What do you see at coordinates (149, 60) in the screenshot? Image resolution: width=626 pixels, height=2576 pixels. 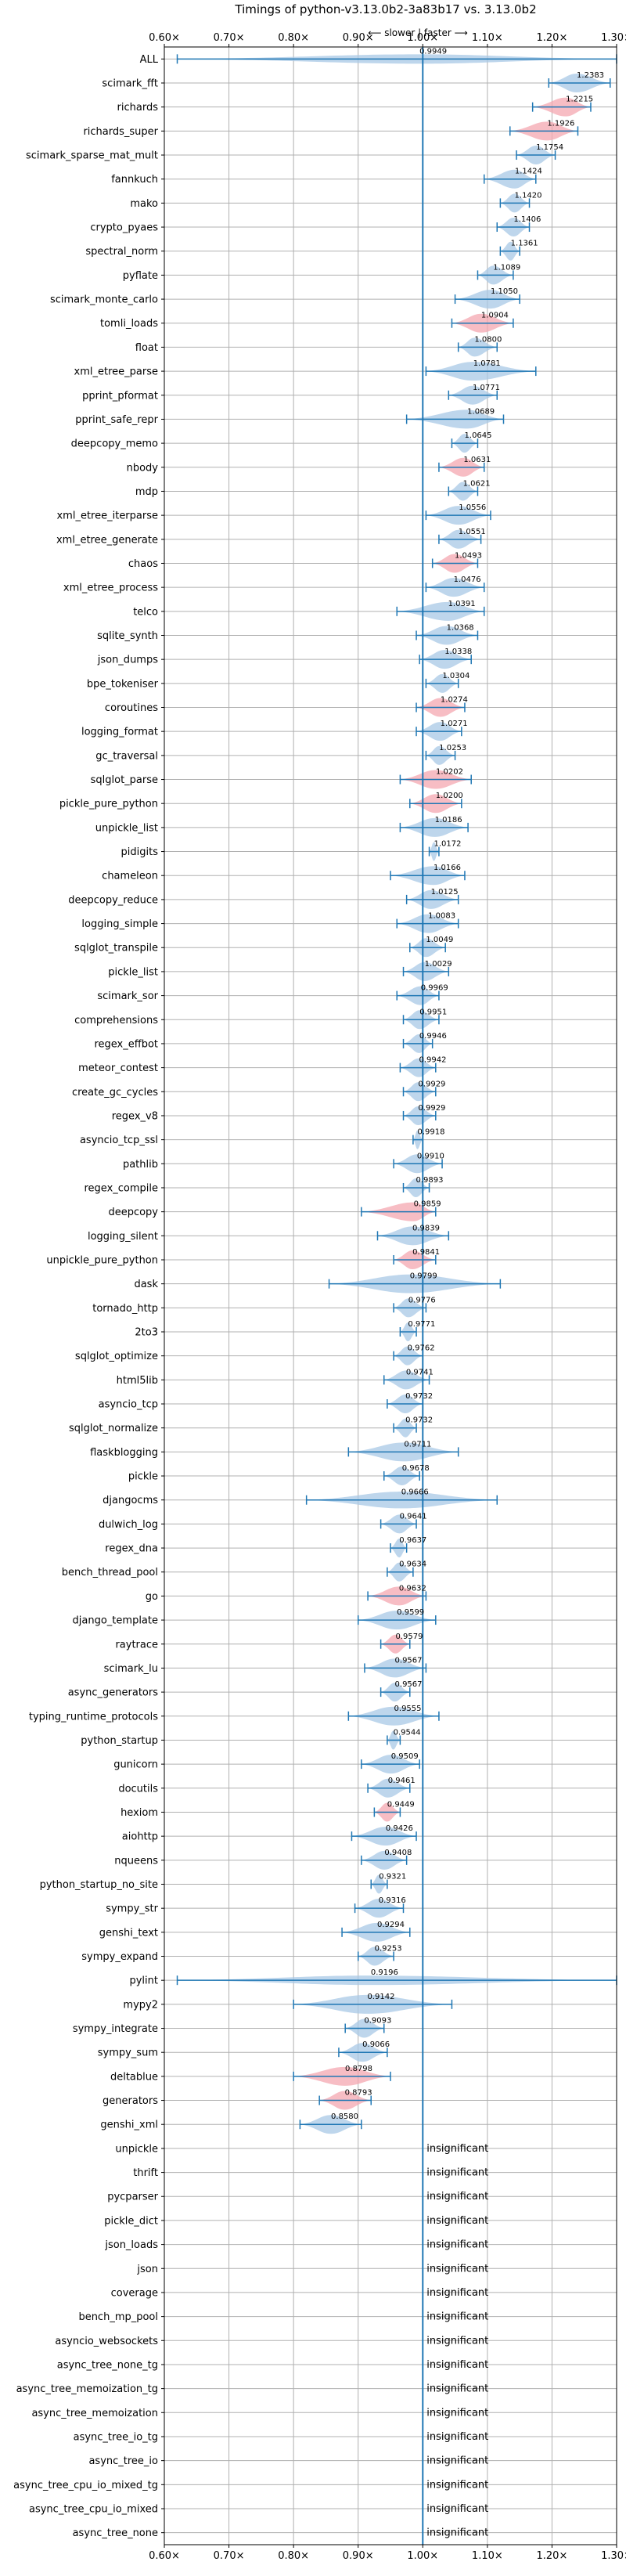 I see `category-label: ALL` at bounding box center [149, 60].